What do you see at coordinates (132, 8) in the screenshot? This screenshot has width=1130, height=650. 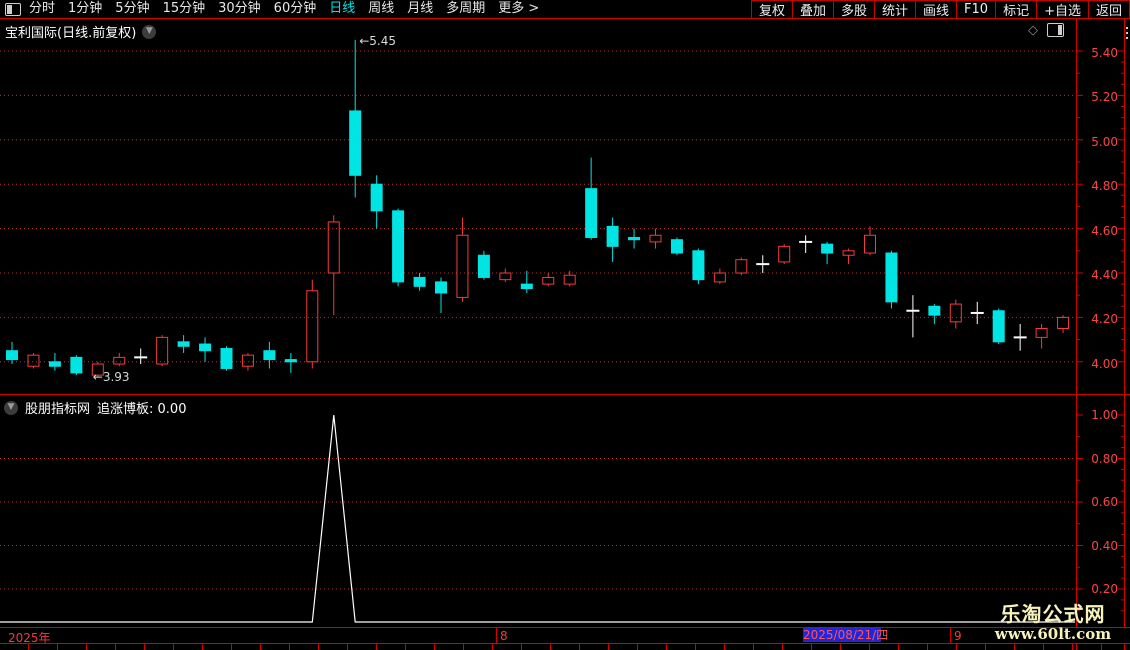 I see `period-tab: 5分钟` at bounding box center [132, 8].